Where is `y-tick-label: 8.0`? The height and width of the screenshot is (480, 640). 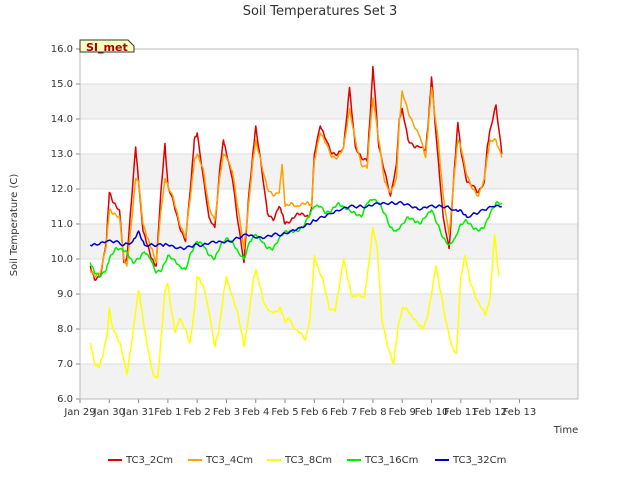 y-tick-label: 8.0 is located at coordinates (65, 329).